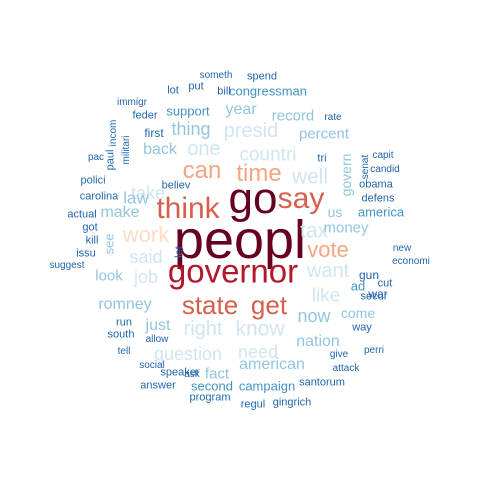 This screenshot has height=480, width=480. Describe the element at coordinates (369, 275) in the screenshot. I see `cloud-word-gun: gun` at that location.